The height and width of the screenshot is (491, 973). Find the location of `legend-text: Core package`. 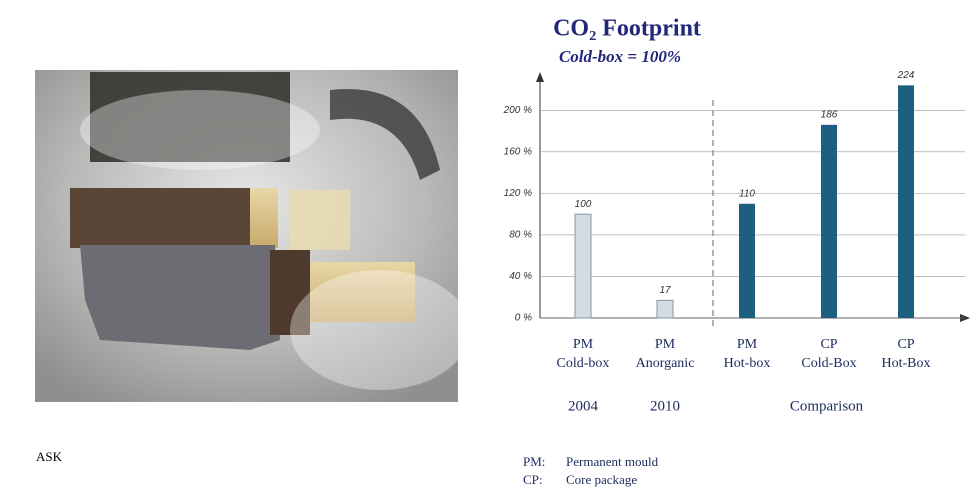

legend-text: Core package is located at coordinates (601, 479).